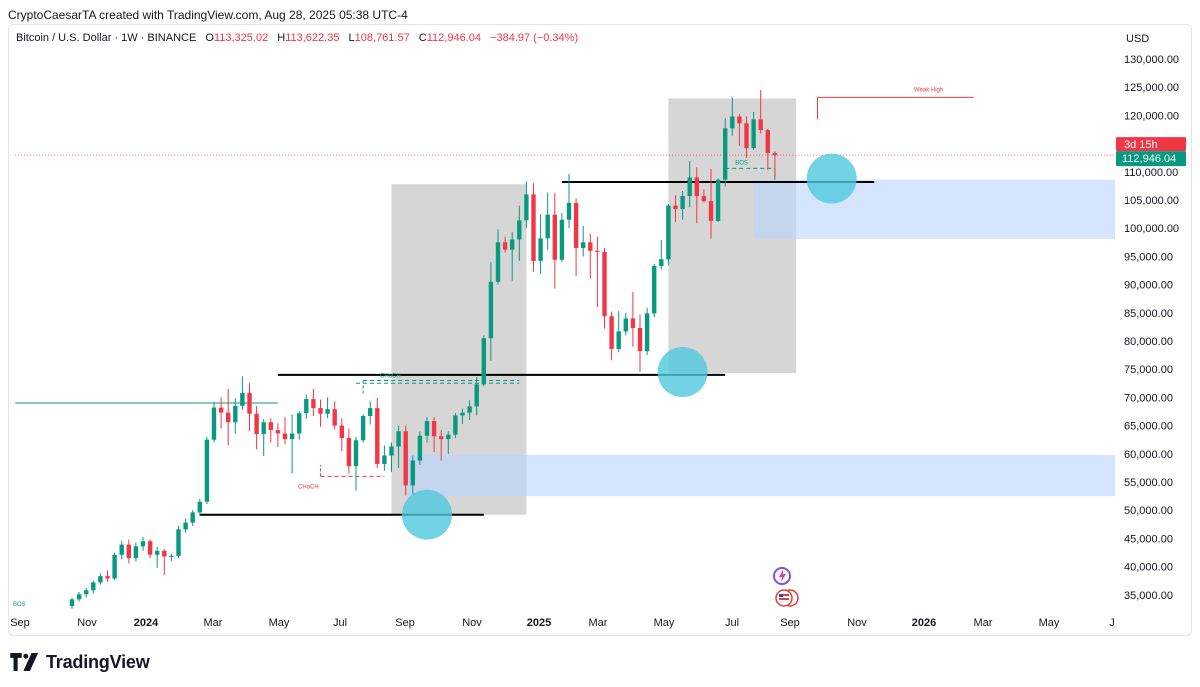 Image resolution: width=1200 pixels, height=687 pixels. What do you see at coordinates (1151, 144) in the screenshot?
I see `countdown-tag` at bounding box center [1151, 144].